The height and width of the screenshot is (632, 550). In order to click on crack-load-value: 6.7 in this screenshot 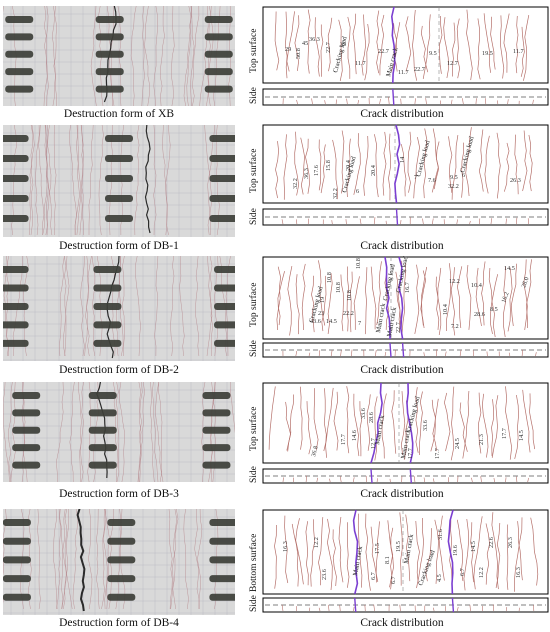, I will do `click(462, 572)`.